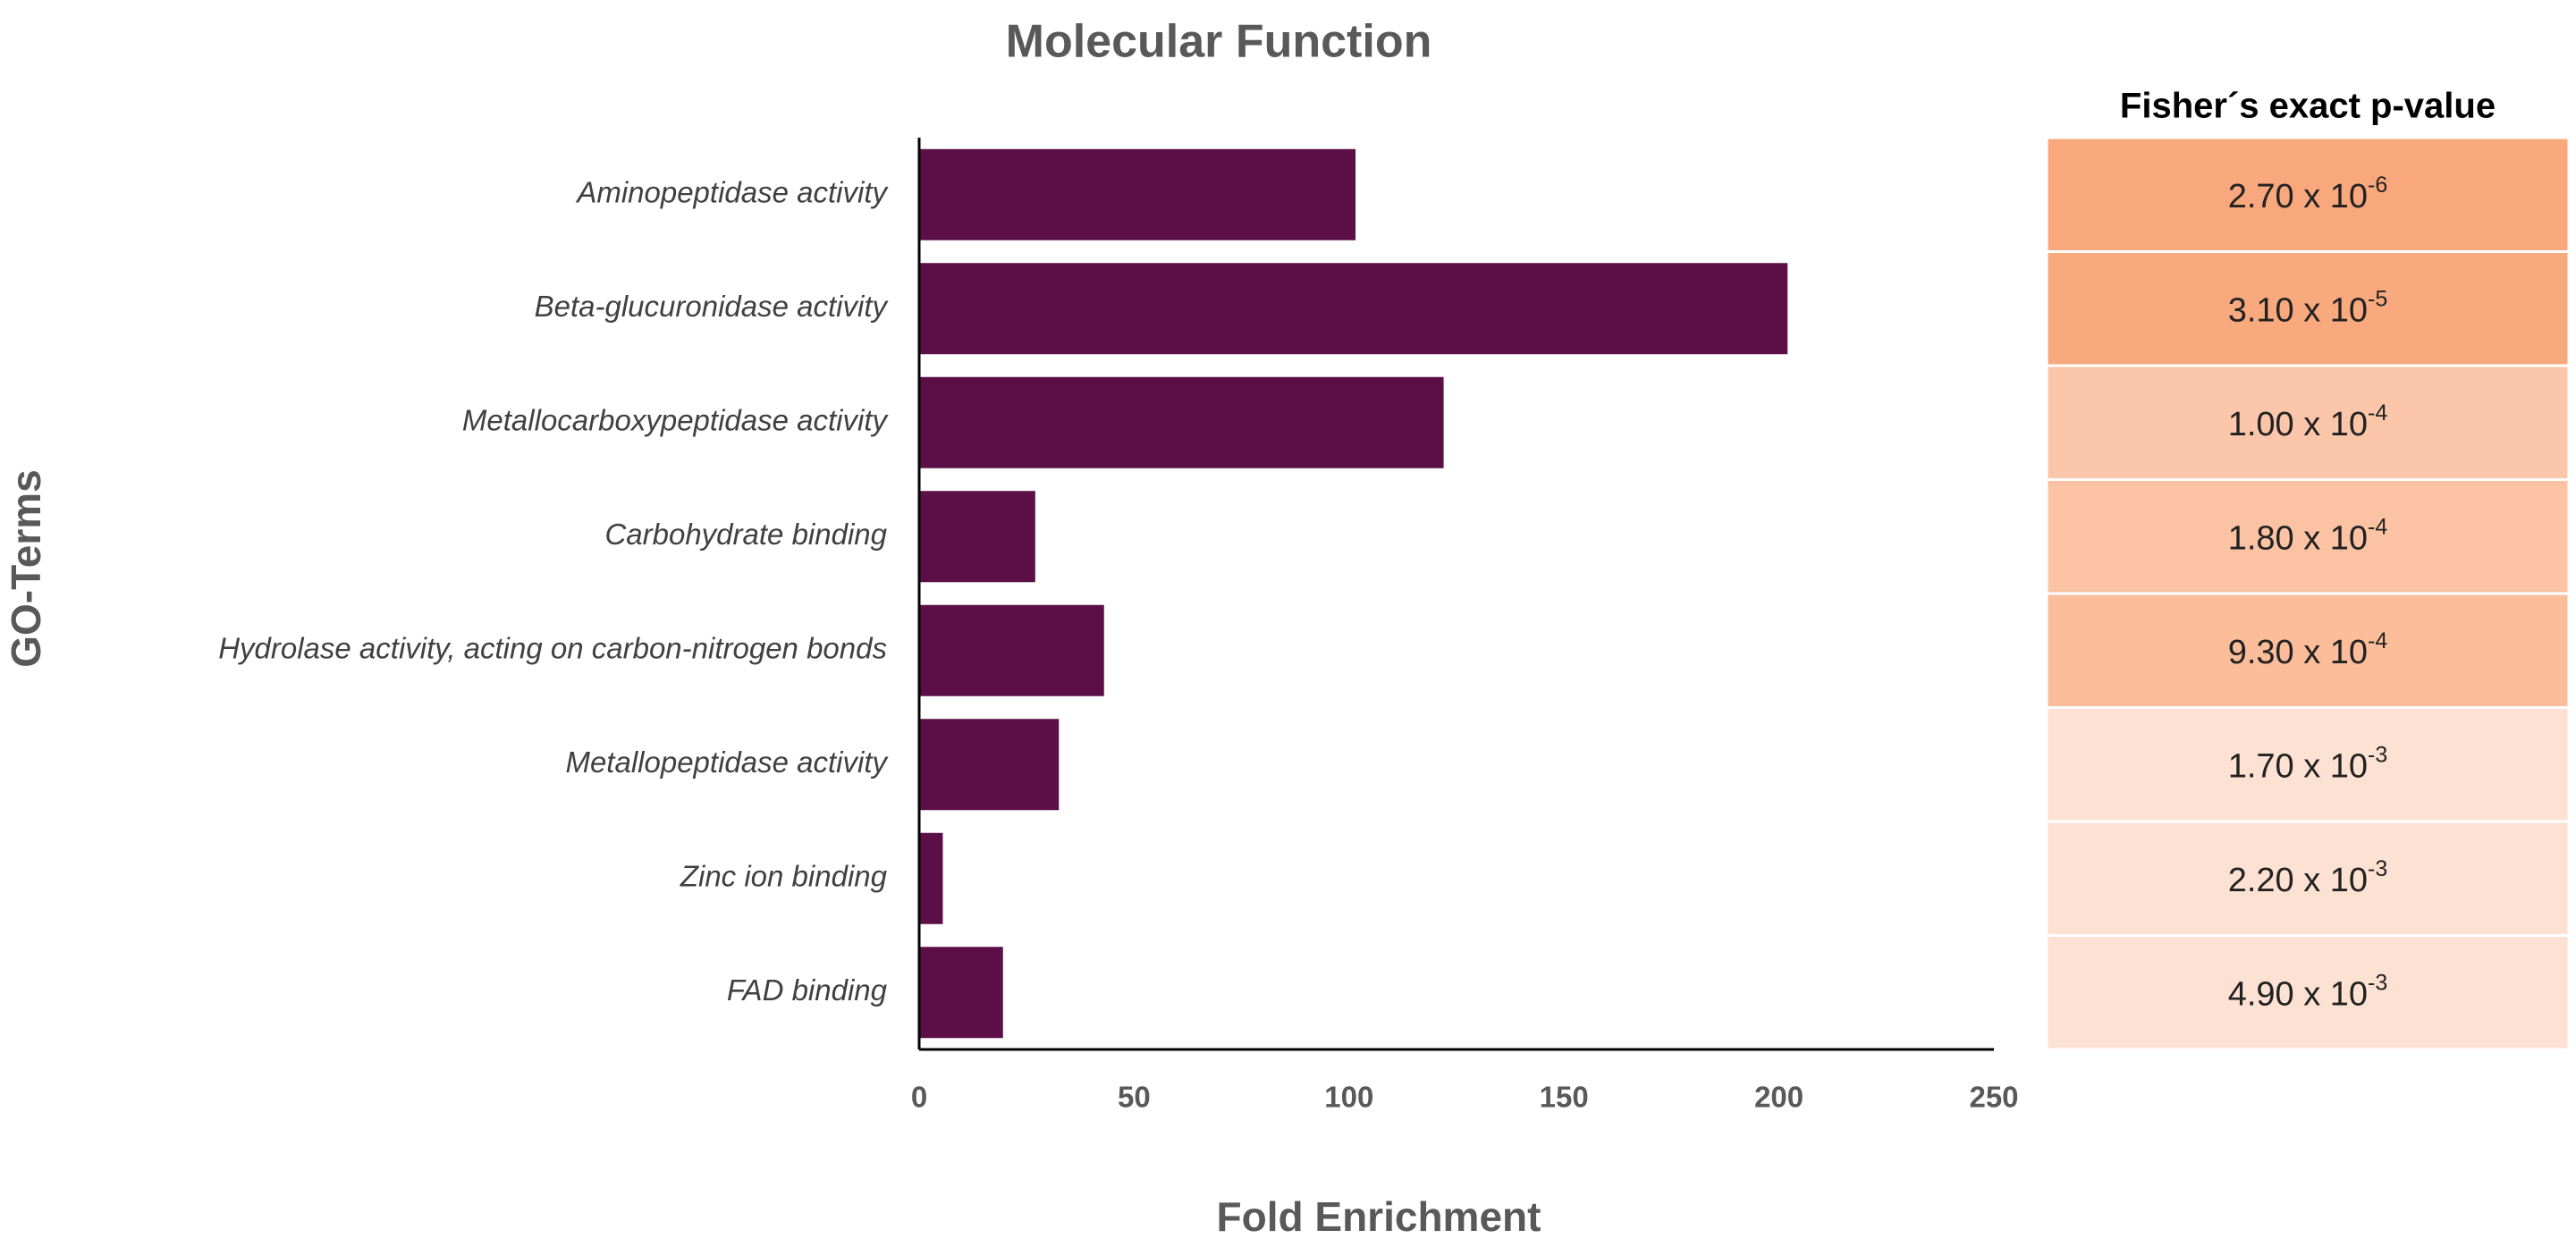  I want to click on x-tick-label: 200, so click(1778, 1097).